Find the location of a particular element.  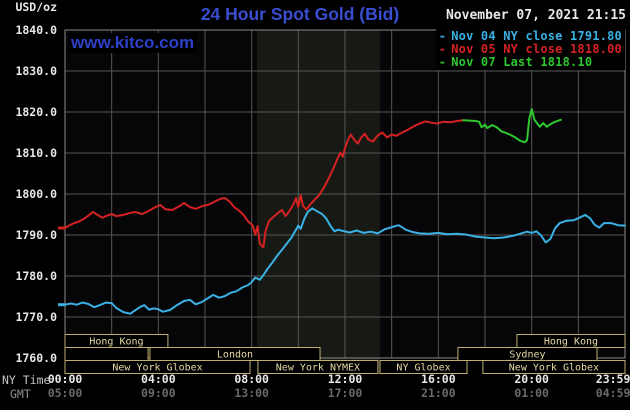

y-tick-label: 1780.0 is located at coordinates (36, 276).